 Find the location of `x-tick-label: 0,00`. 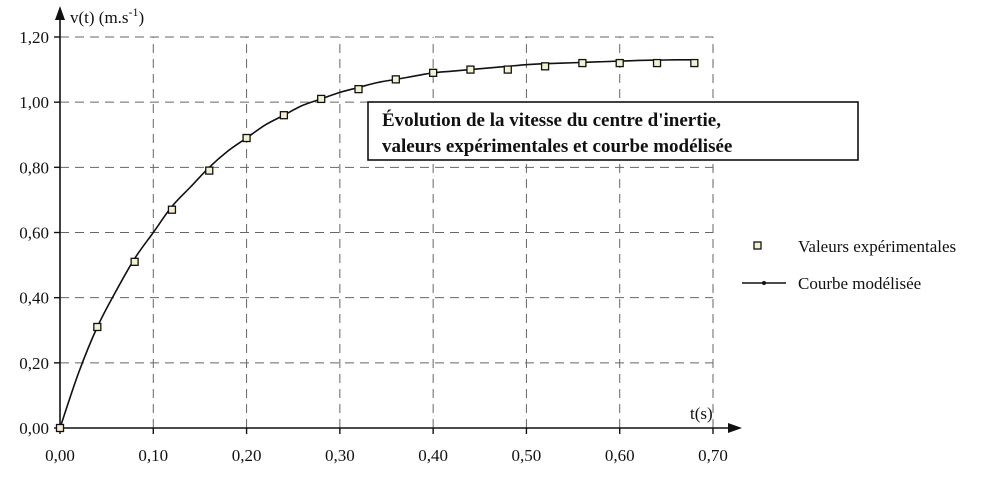

x-tick-label: 0,00 is located at coordinates (60, 455).